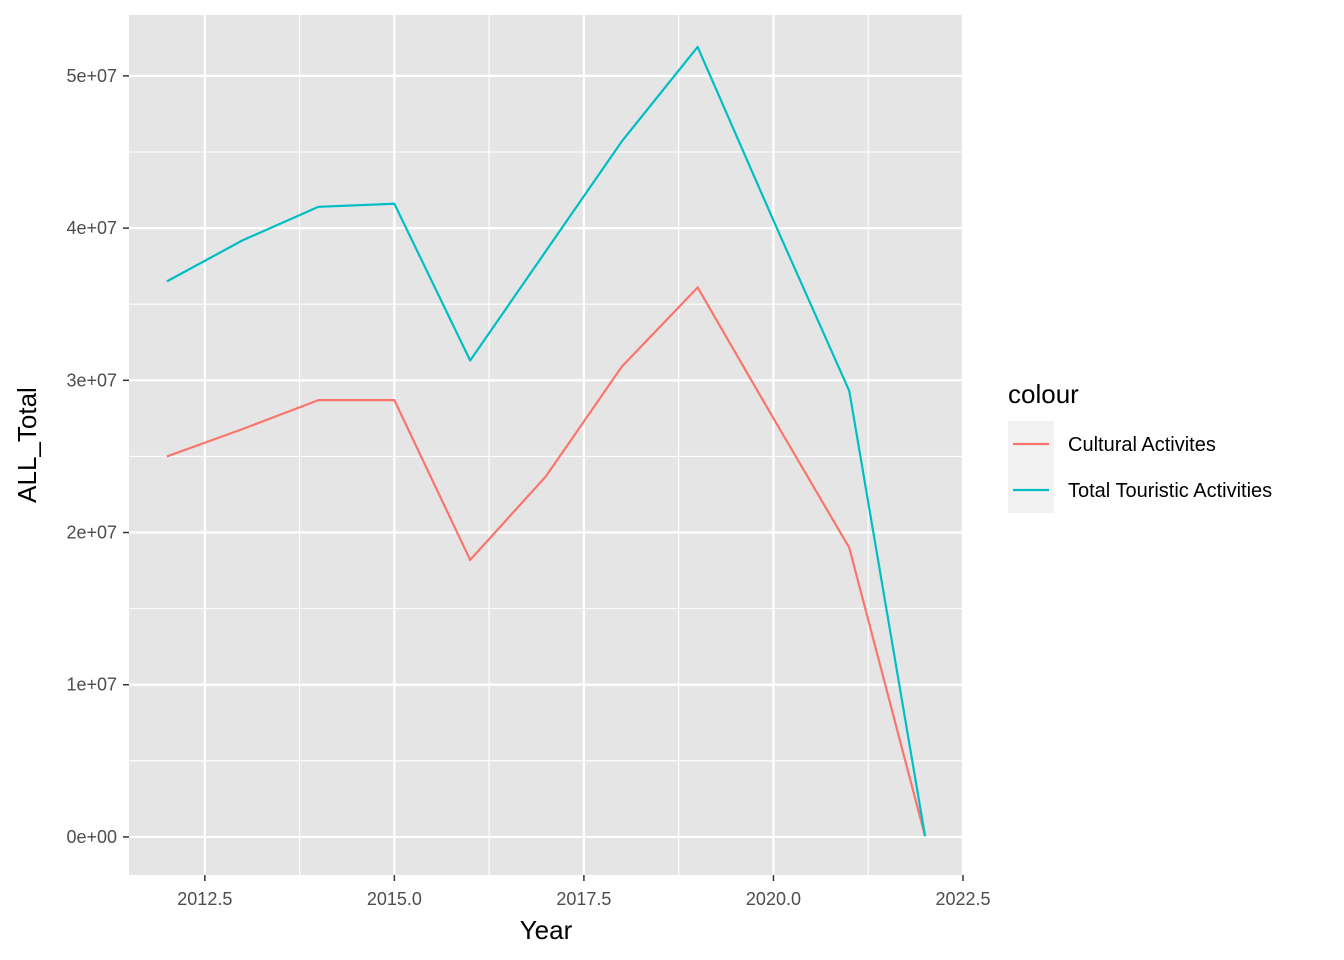 The image size is (1344, 960). Describe the element at coordinates (27, 445) in the screenshot. I see `y-axis-title: ALL_Total` at that location.